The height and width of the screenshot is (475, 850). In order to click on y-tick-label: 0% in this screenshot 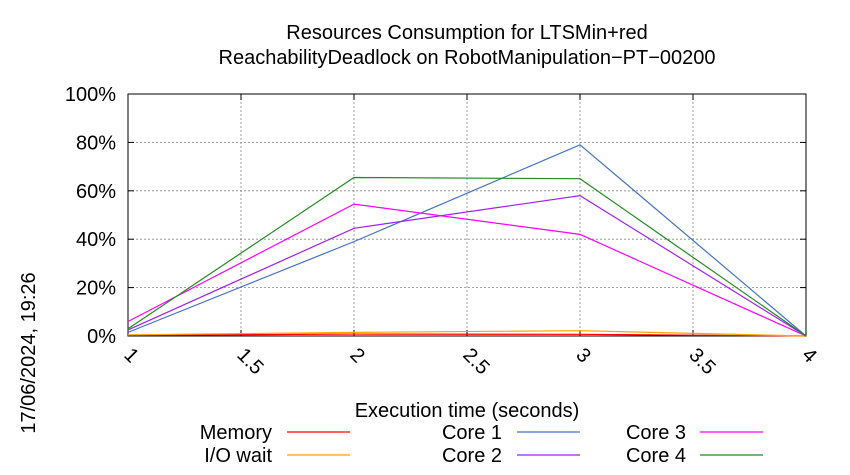, I will do `click(101, 337)`.